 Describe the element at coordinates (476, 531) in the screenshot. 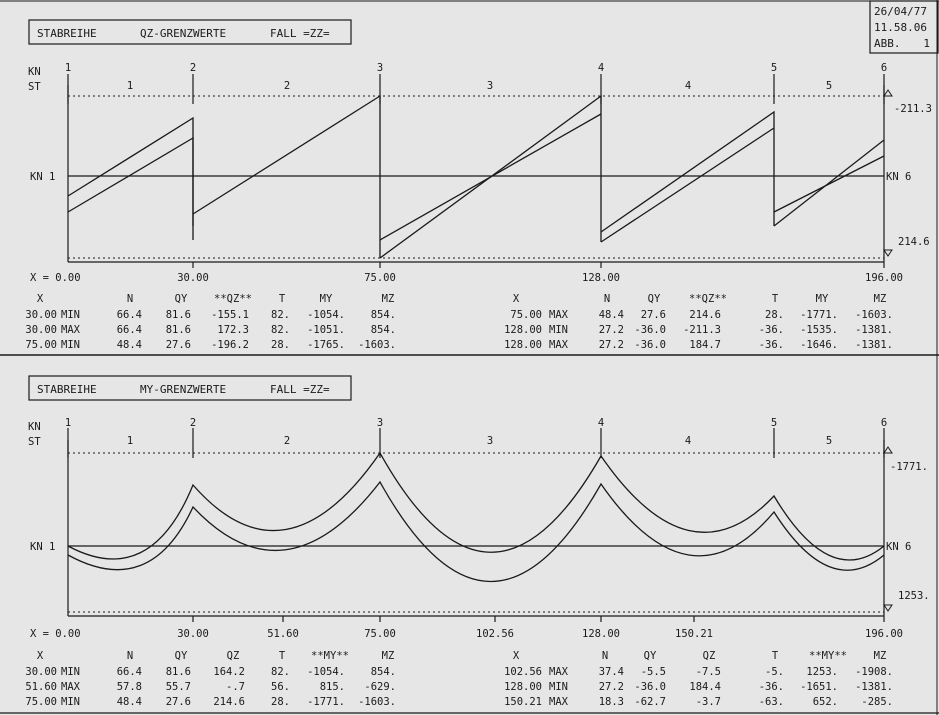

I see `my-envelope-lower` at that location.